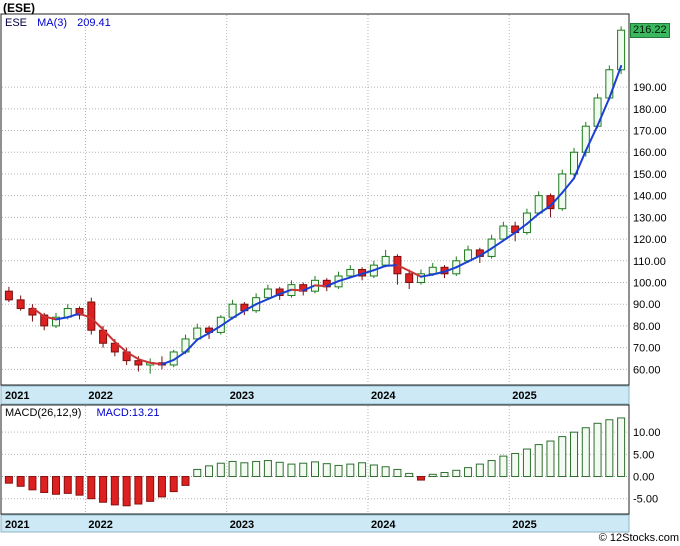 The image size is (680, 546). Describe the element at coordinates (43, 413) in the screenshot. I see `macd-params-label: MACD(26,12,9)` at that location.